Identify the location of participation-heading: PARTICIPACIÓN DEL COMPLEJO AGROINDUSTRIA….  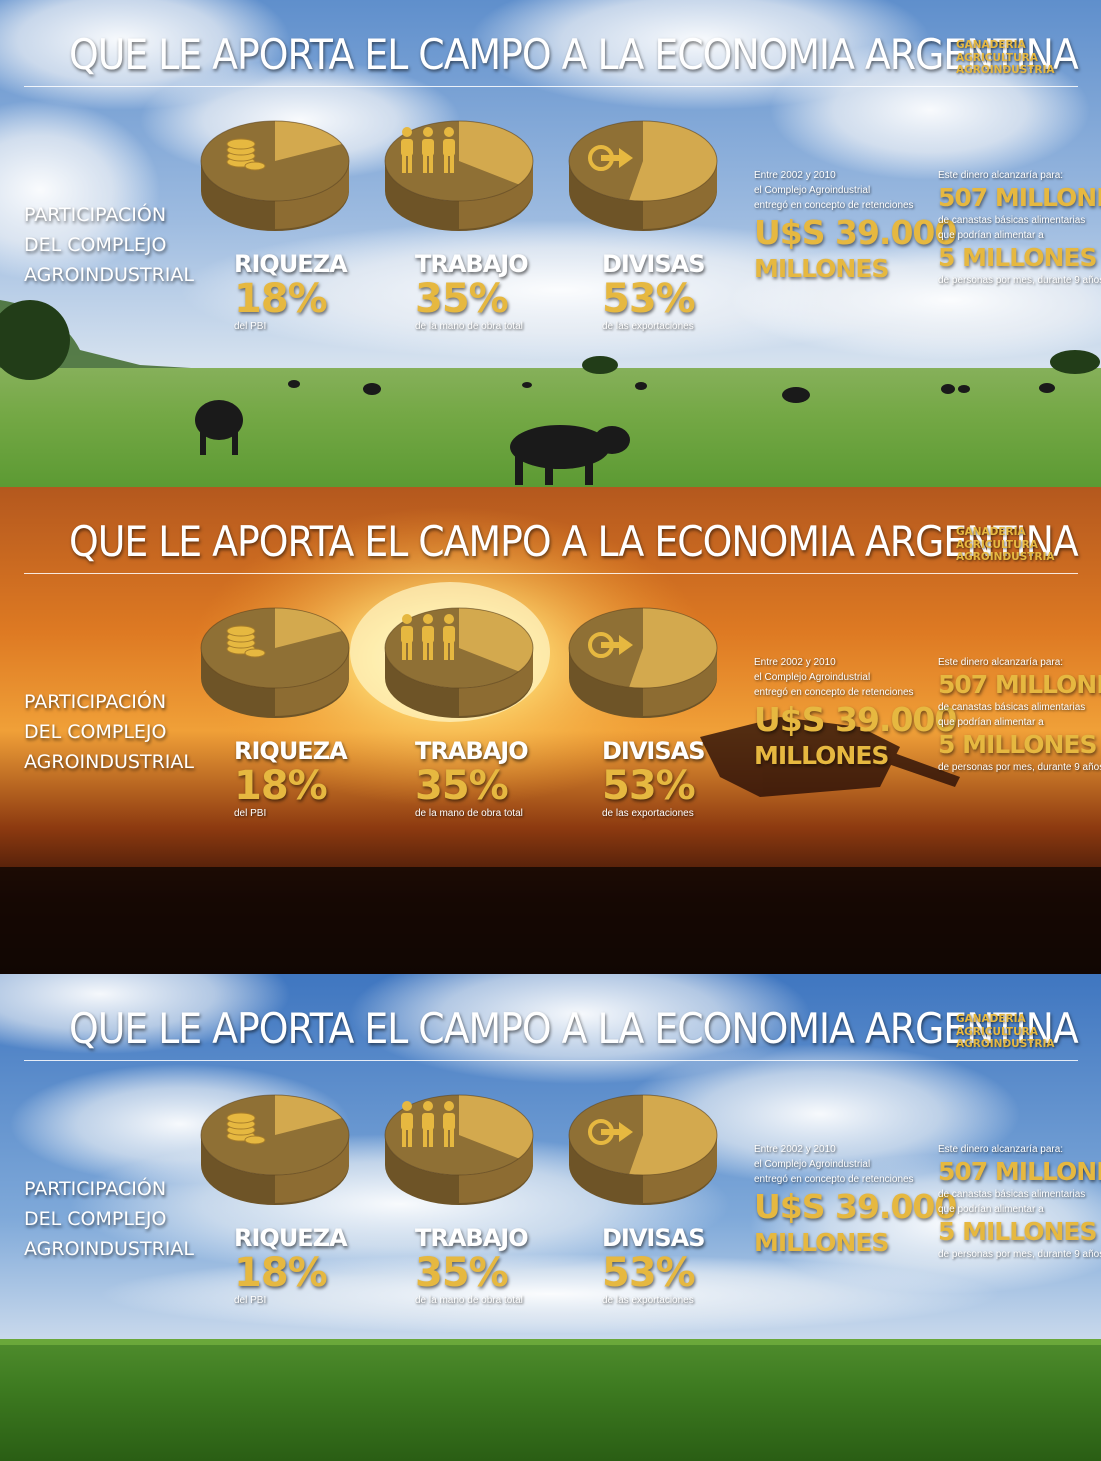
(109, 245).